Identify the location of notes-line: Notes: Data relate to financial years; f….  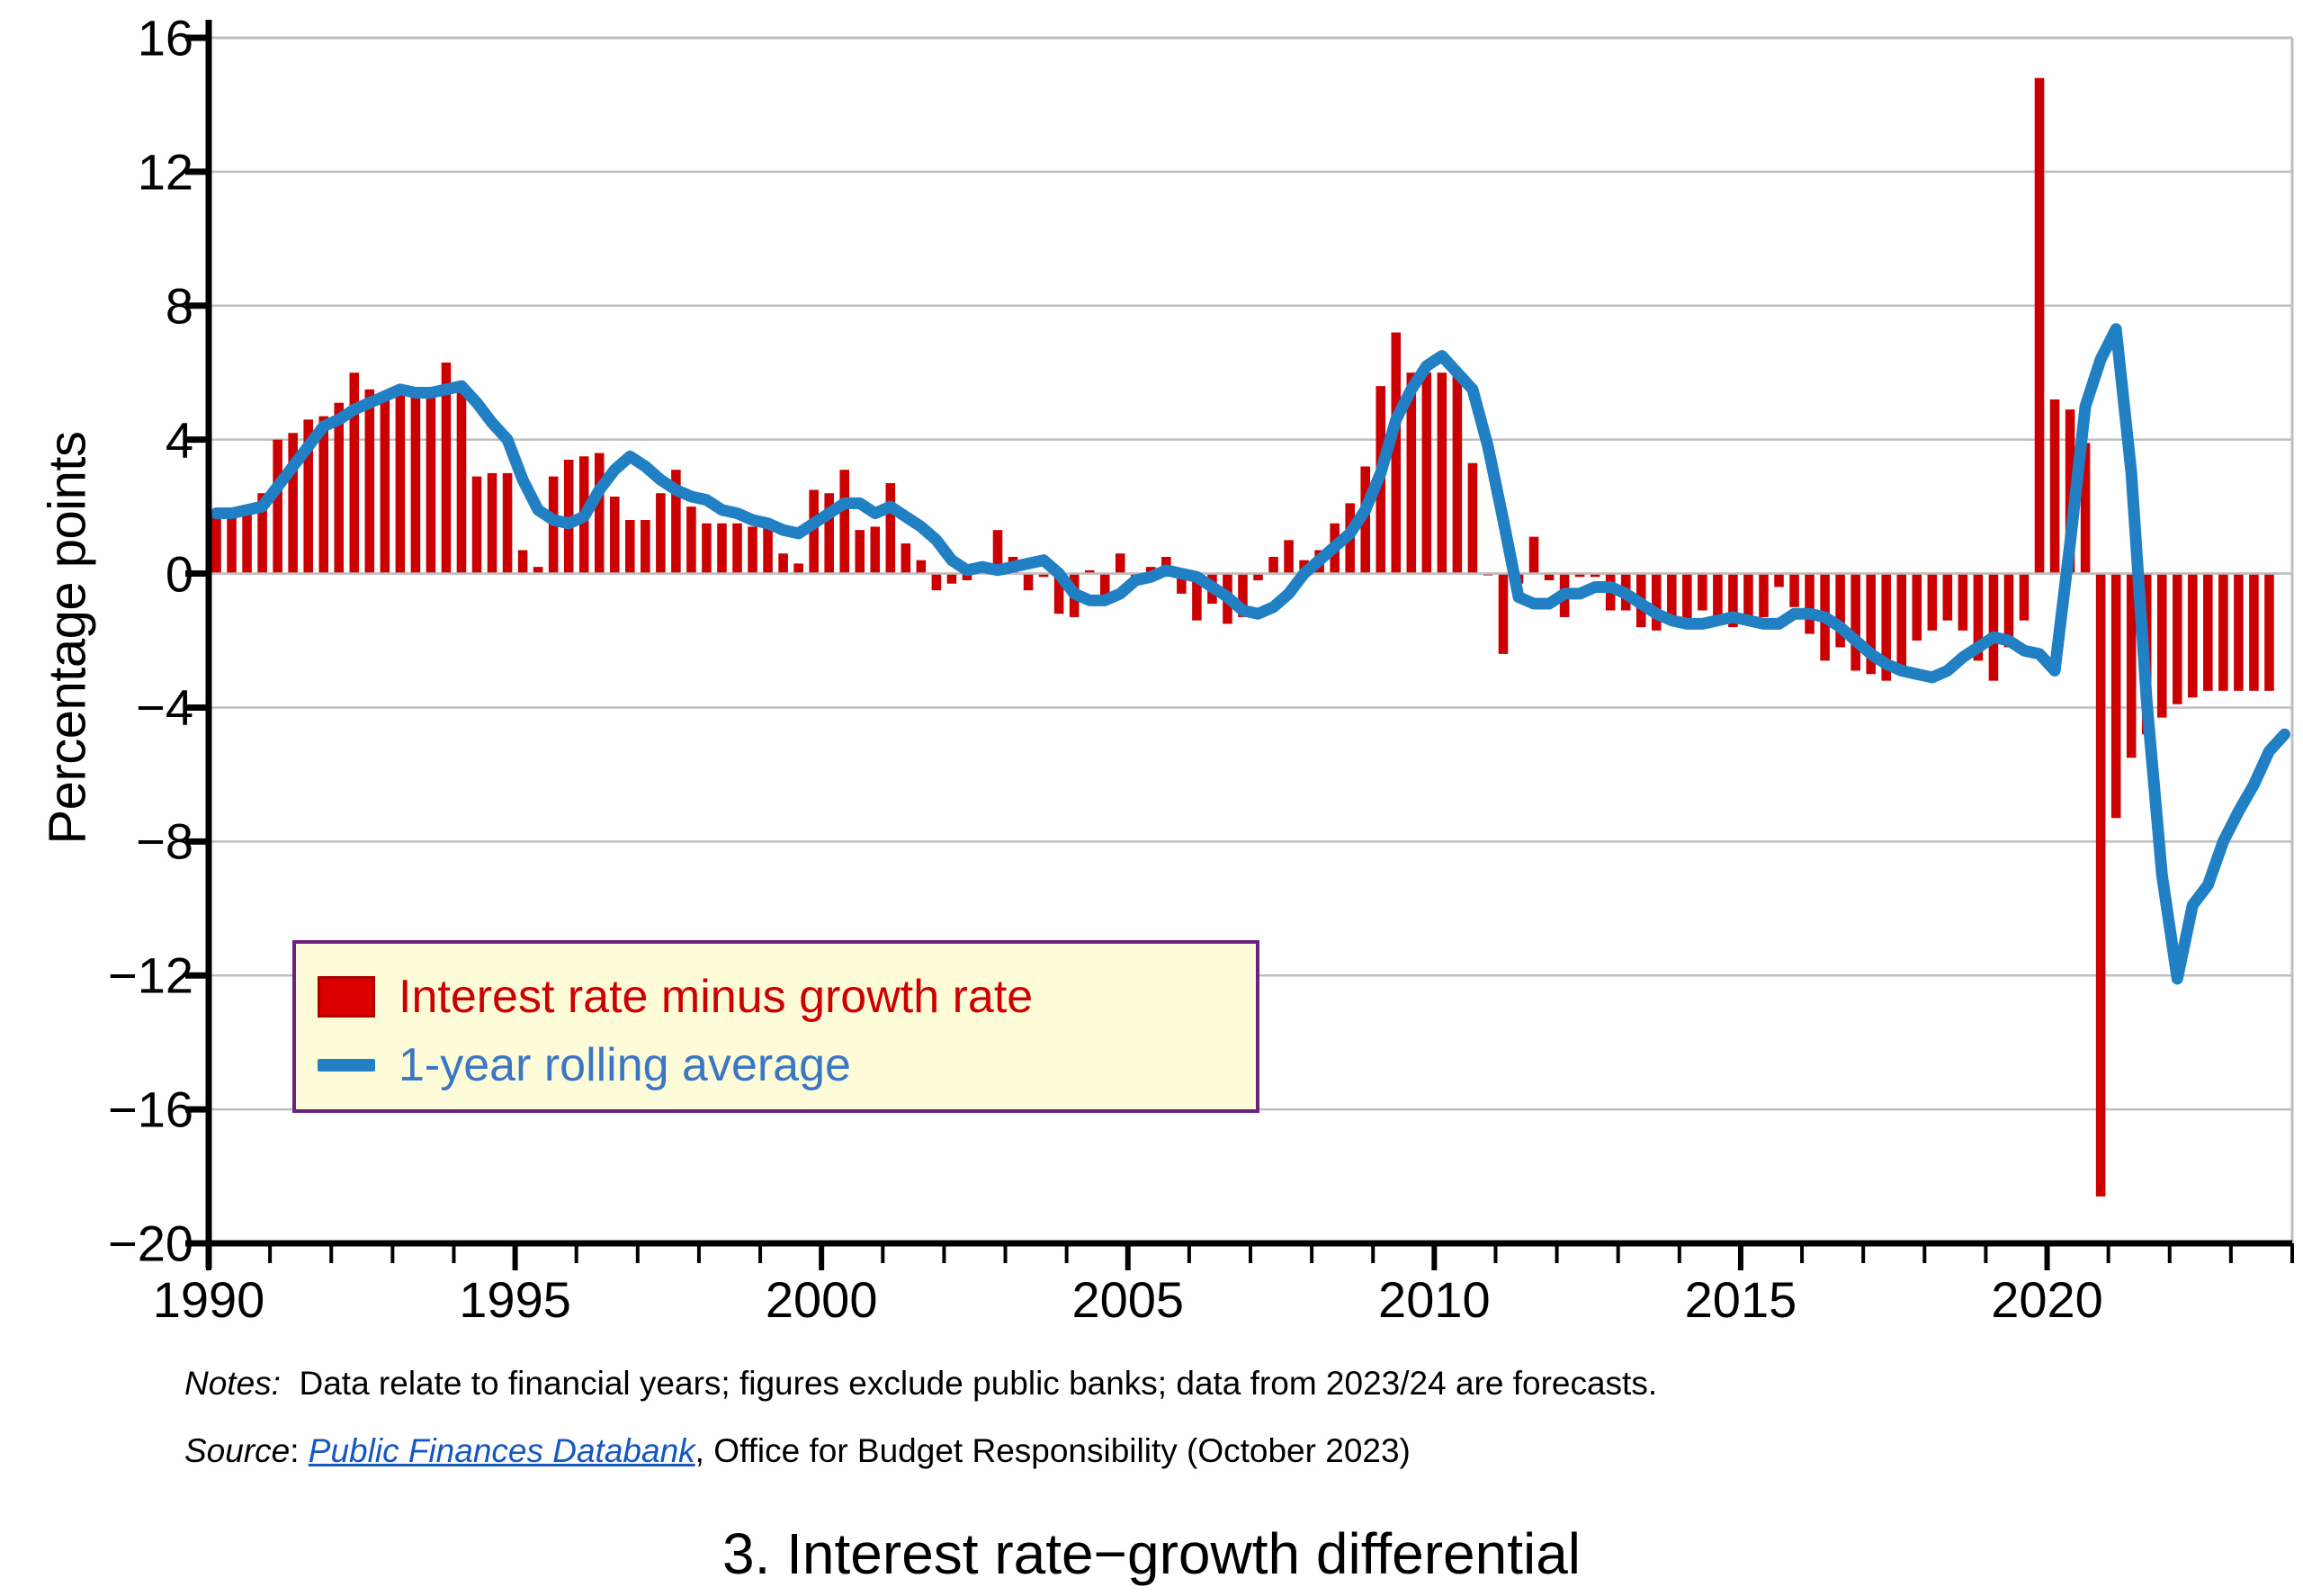
(921, 1384).